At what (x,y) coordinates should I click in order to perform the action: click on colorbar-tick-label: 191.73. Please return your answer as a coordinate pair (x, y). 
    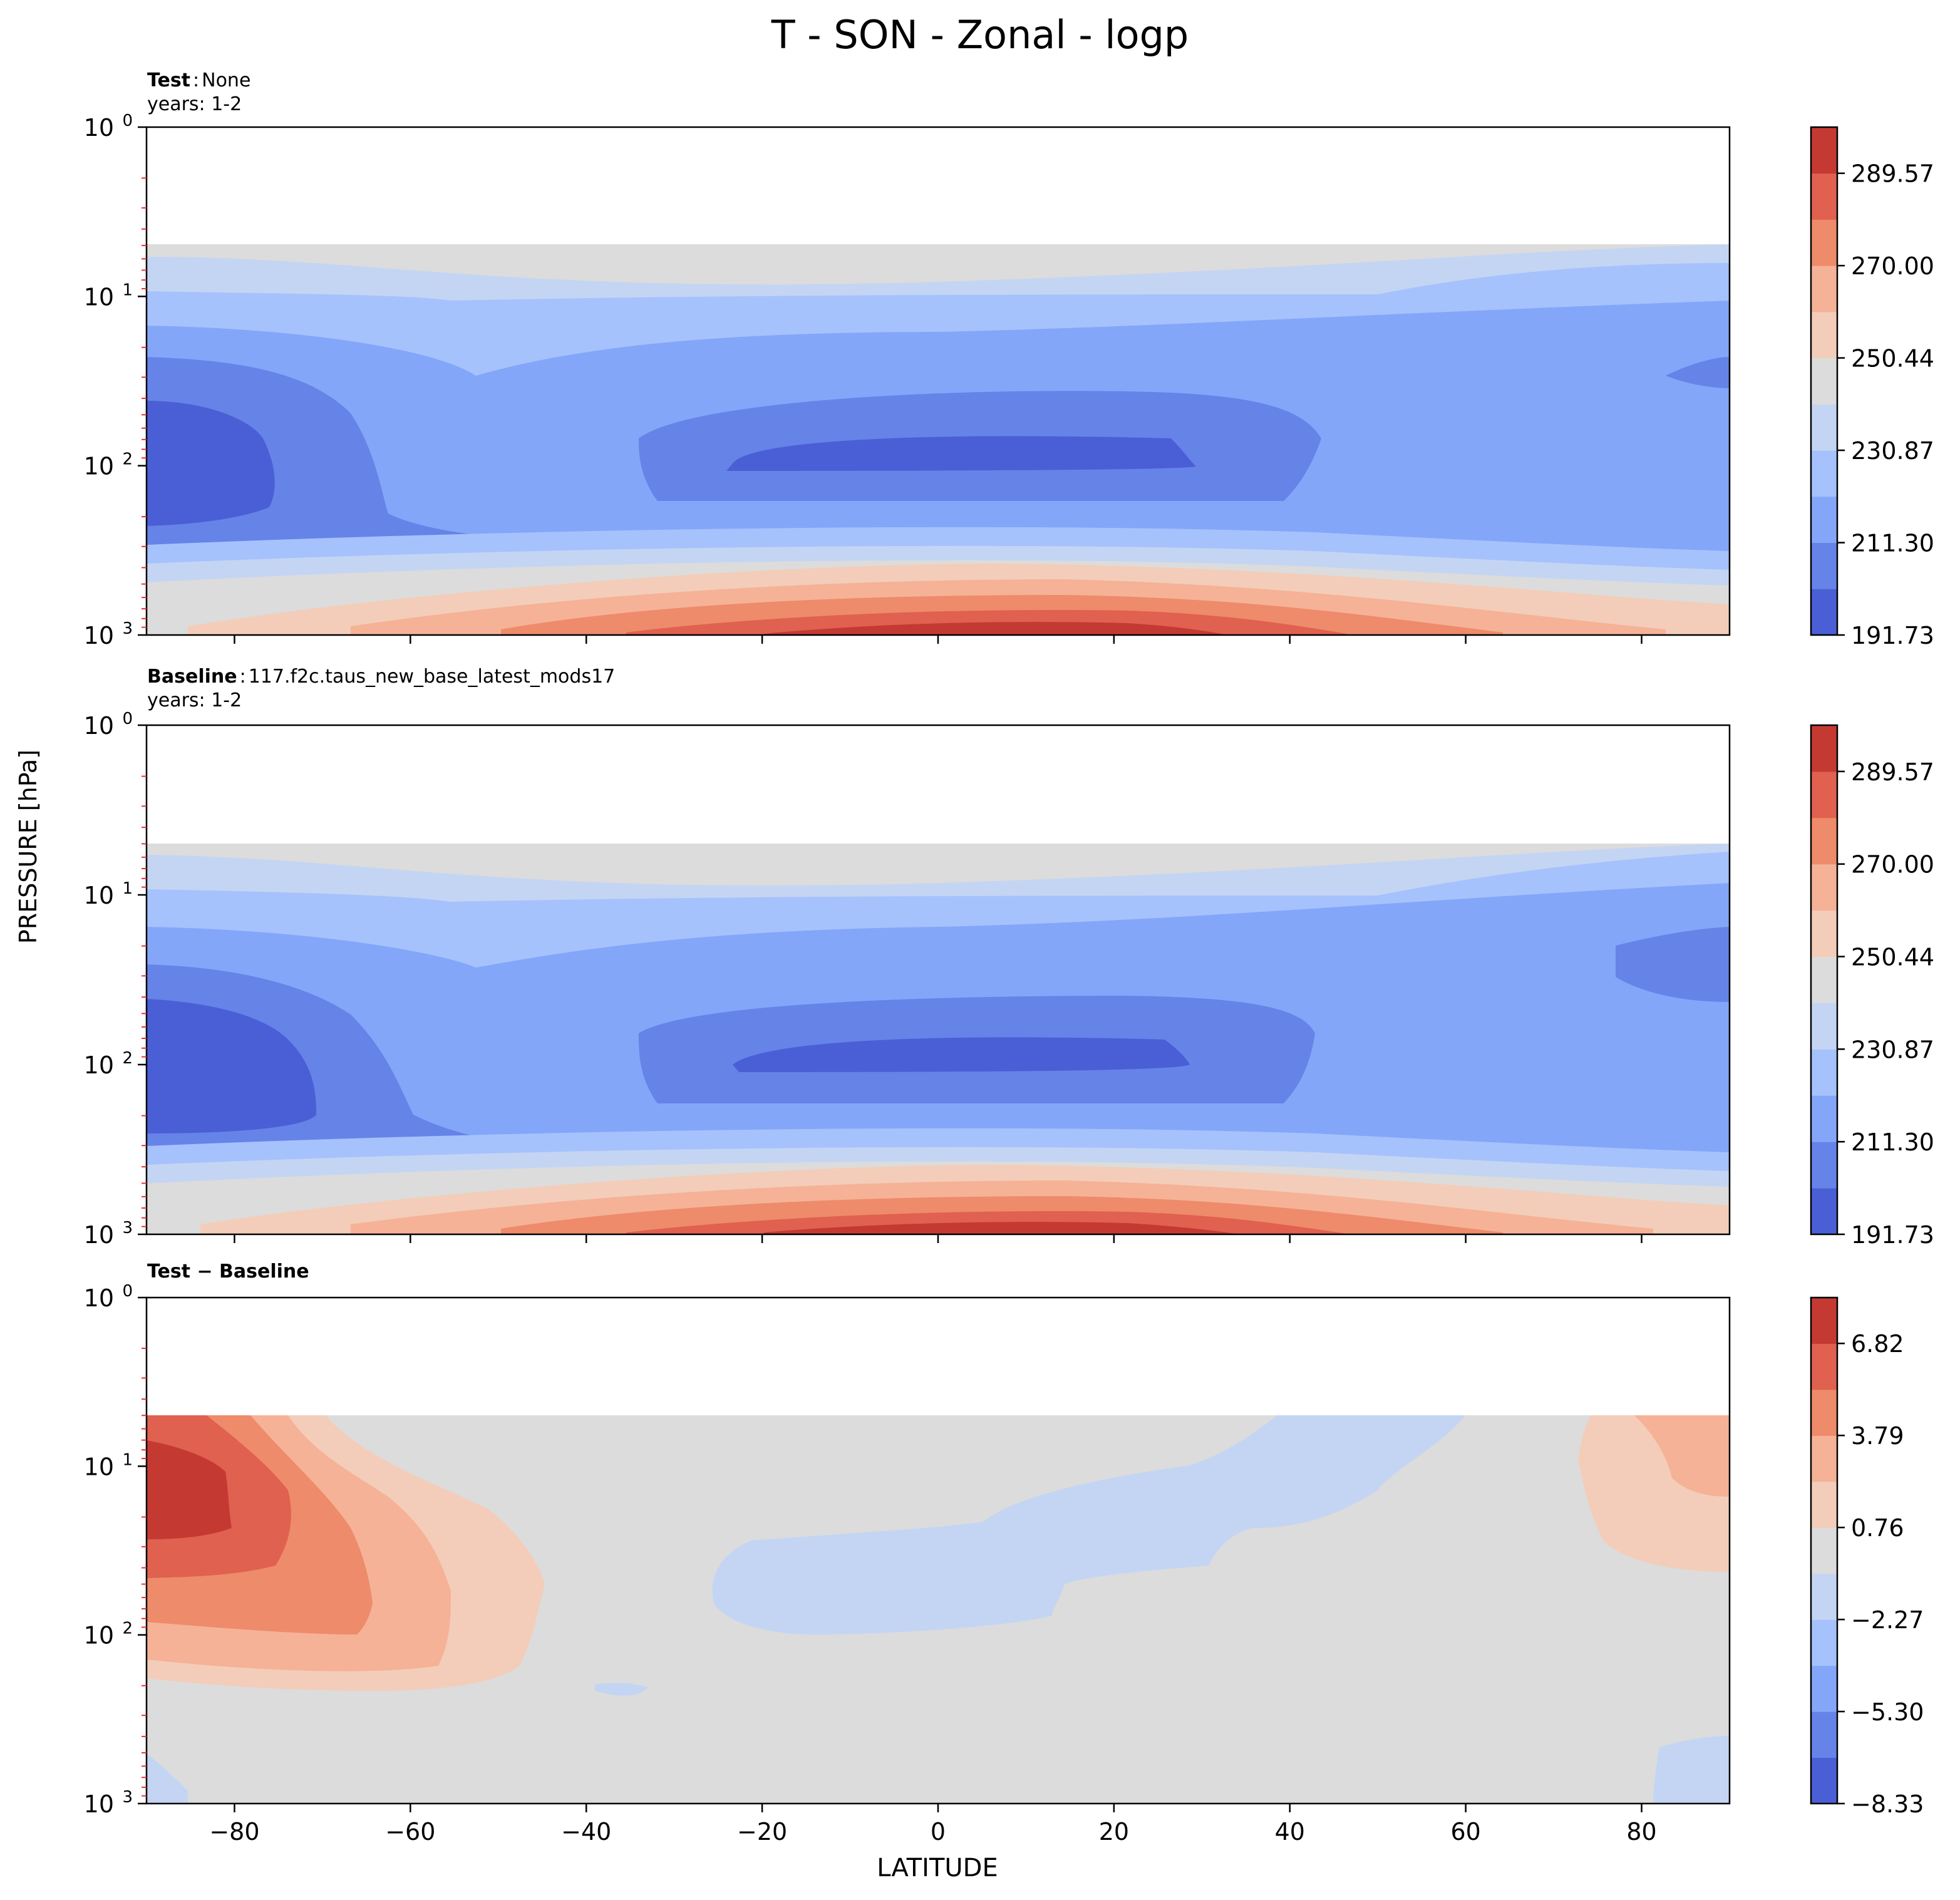
    Looking at the image, I should click on (1892, 1235).